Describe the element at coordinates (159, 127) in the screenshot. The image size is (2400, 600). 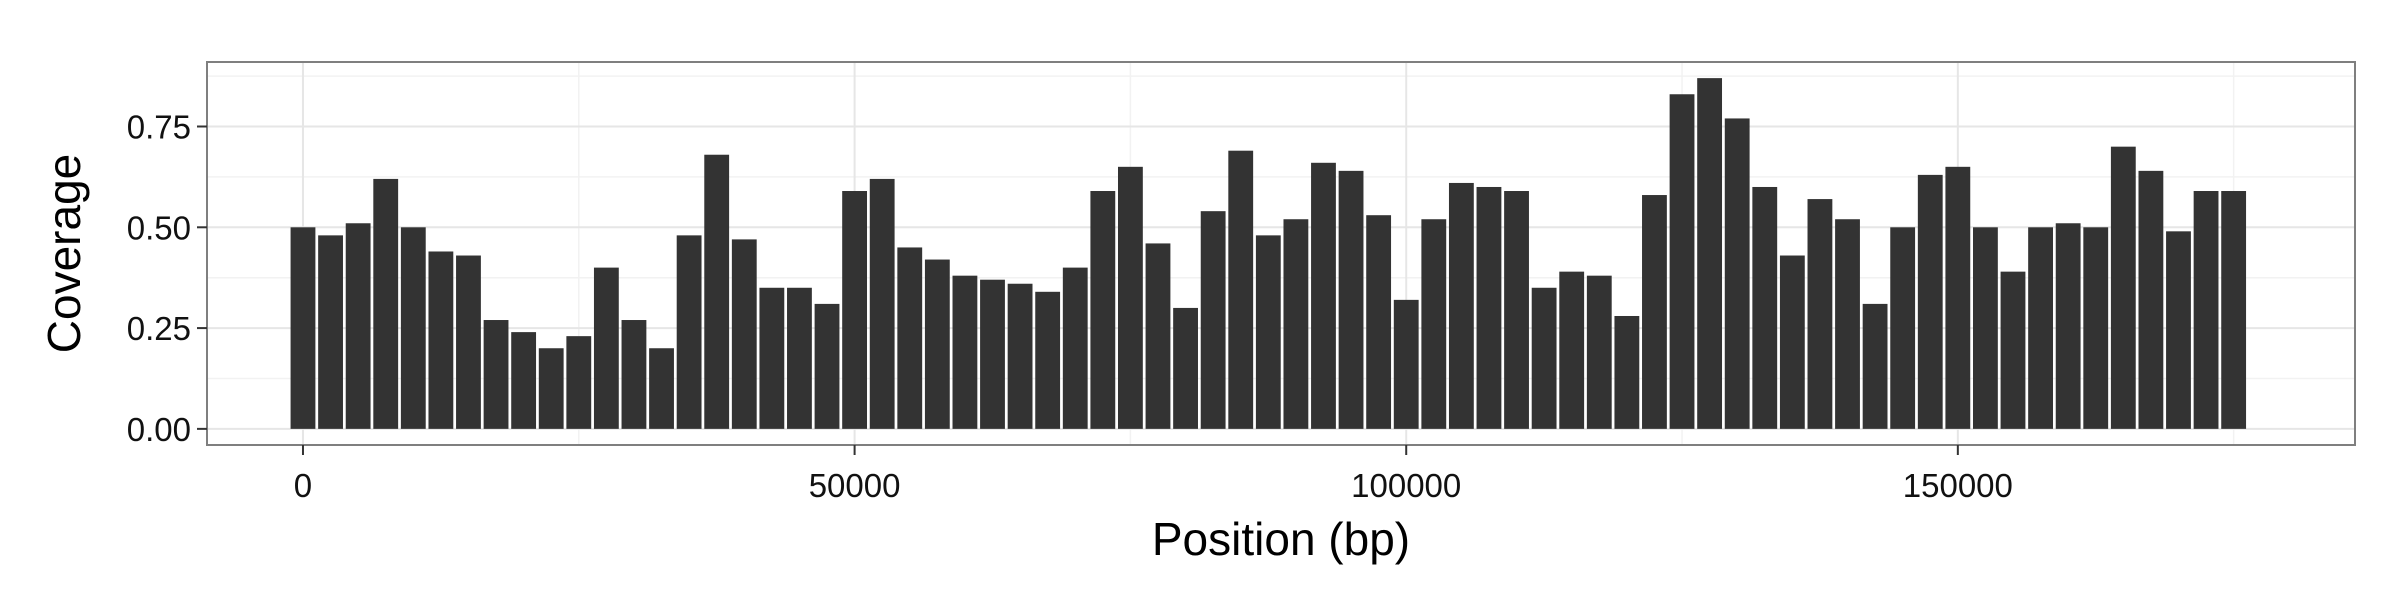
I see `y-tick-label: 0.75` at that location.